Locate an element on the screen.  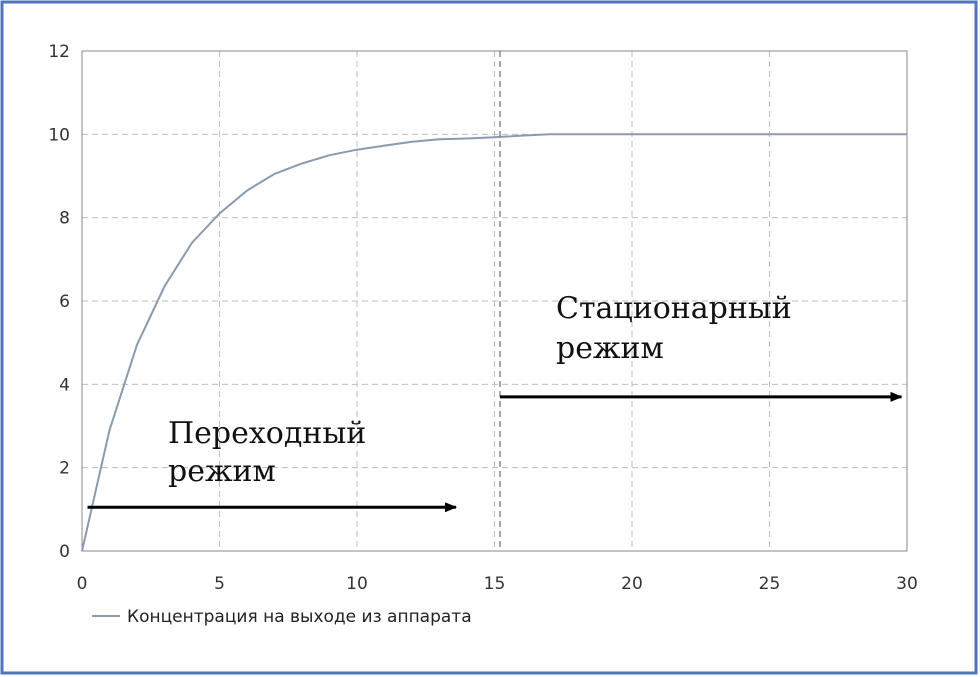
y-tick-label: 8 is located at coordinates (64, 219).